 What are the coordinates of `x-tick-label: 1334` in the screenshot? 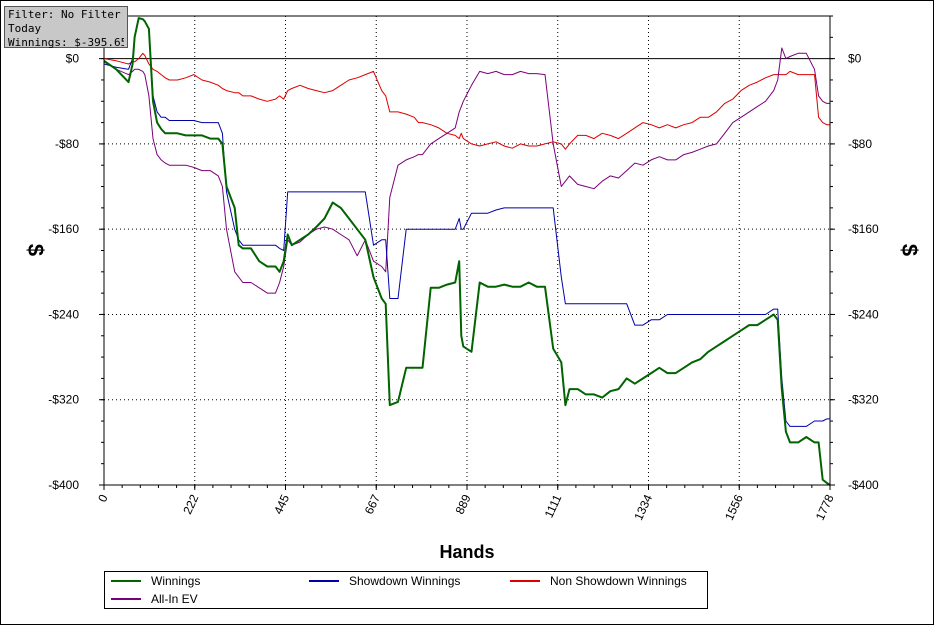 It's located at (643, 507).